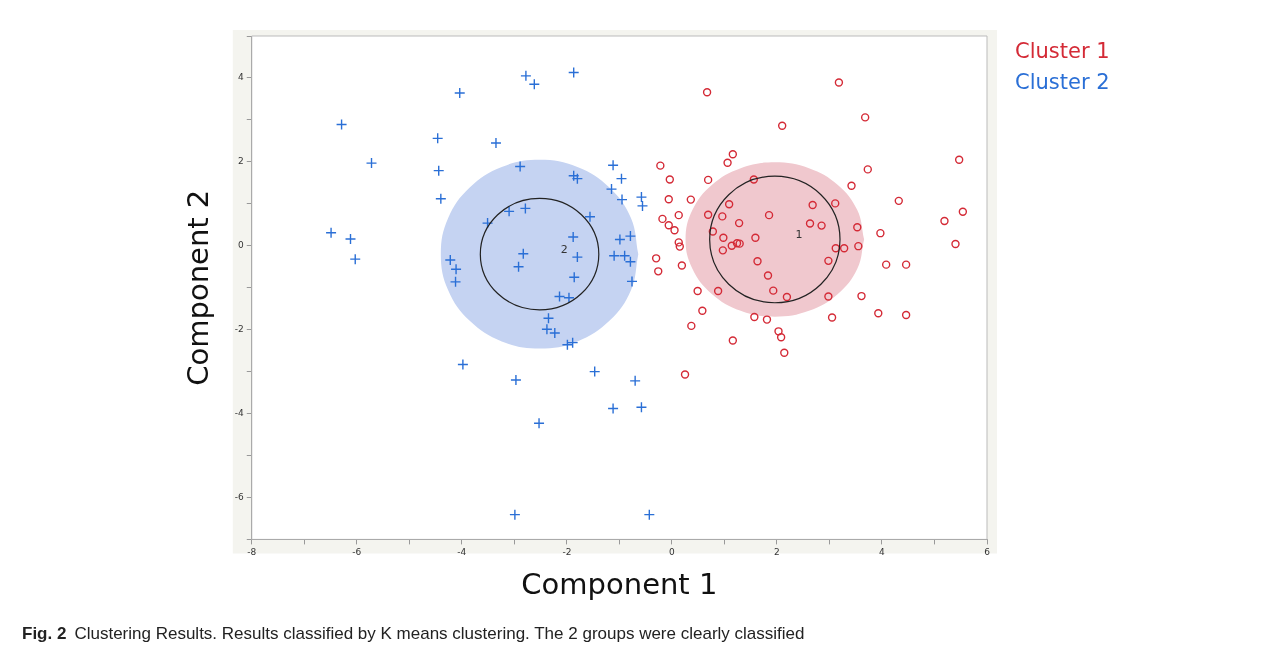  Describe the element at coordinates (239, 328) in the screenshot. I see `y-tick-label: -2` at that location.